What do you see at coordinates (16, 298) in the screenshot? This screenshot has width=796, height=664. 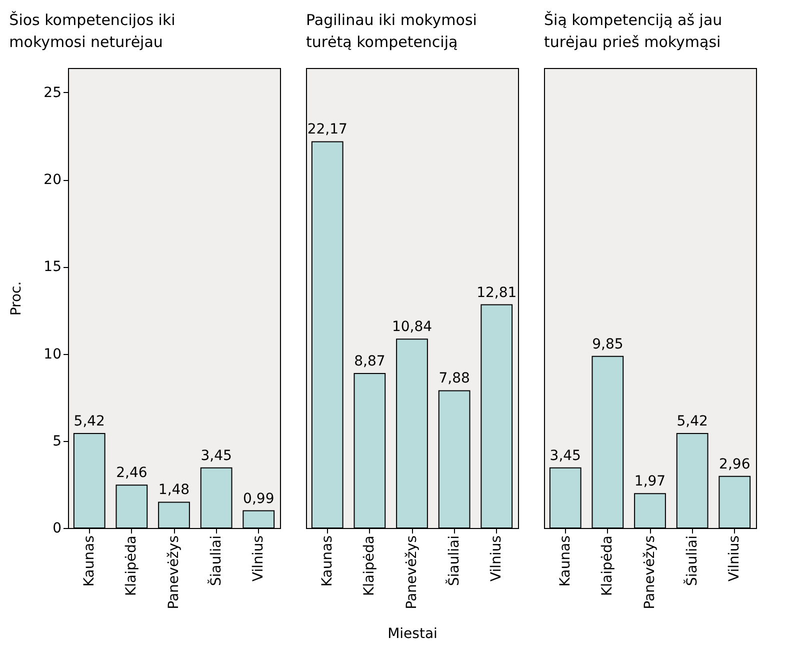 I see `y-axis-title: Proc.` at bounding box center [16, 298].